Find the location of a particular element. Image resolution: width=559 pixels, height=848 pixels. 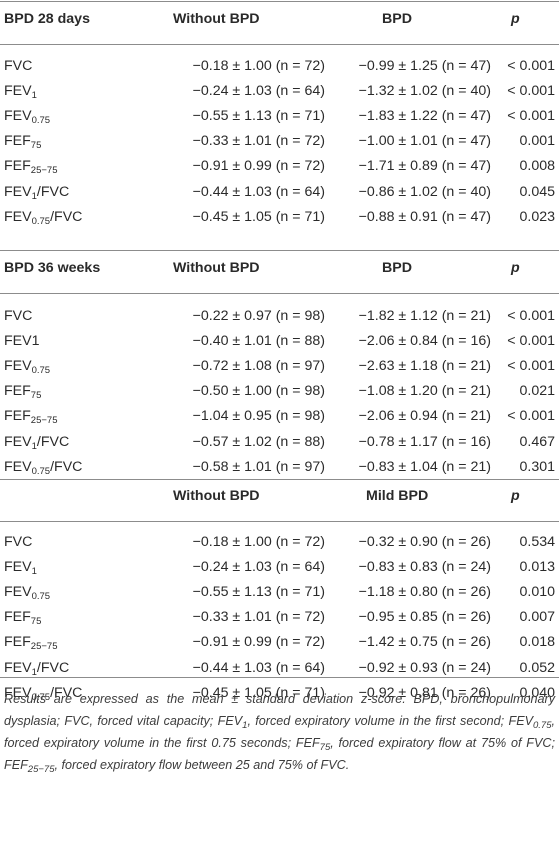

p-value: 0.301 is located at coordinates (537, 466).